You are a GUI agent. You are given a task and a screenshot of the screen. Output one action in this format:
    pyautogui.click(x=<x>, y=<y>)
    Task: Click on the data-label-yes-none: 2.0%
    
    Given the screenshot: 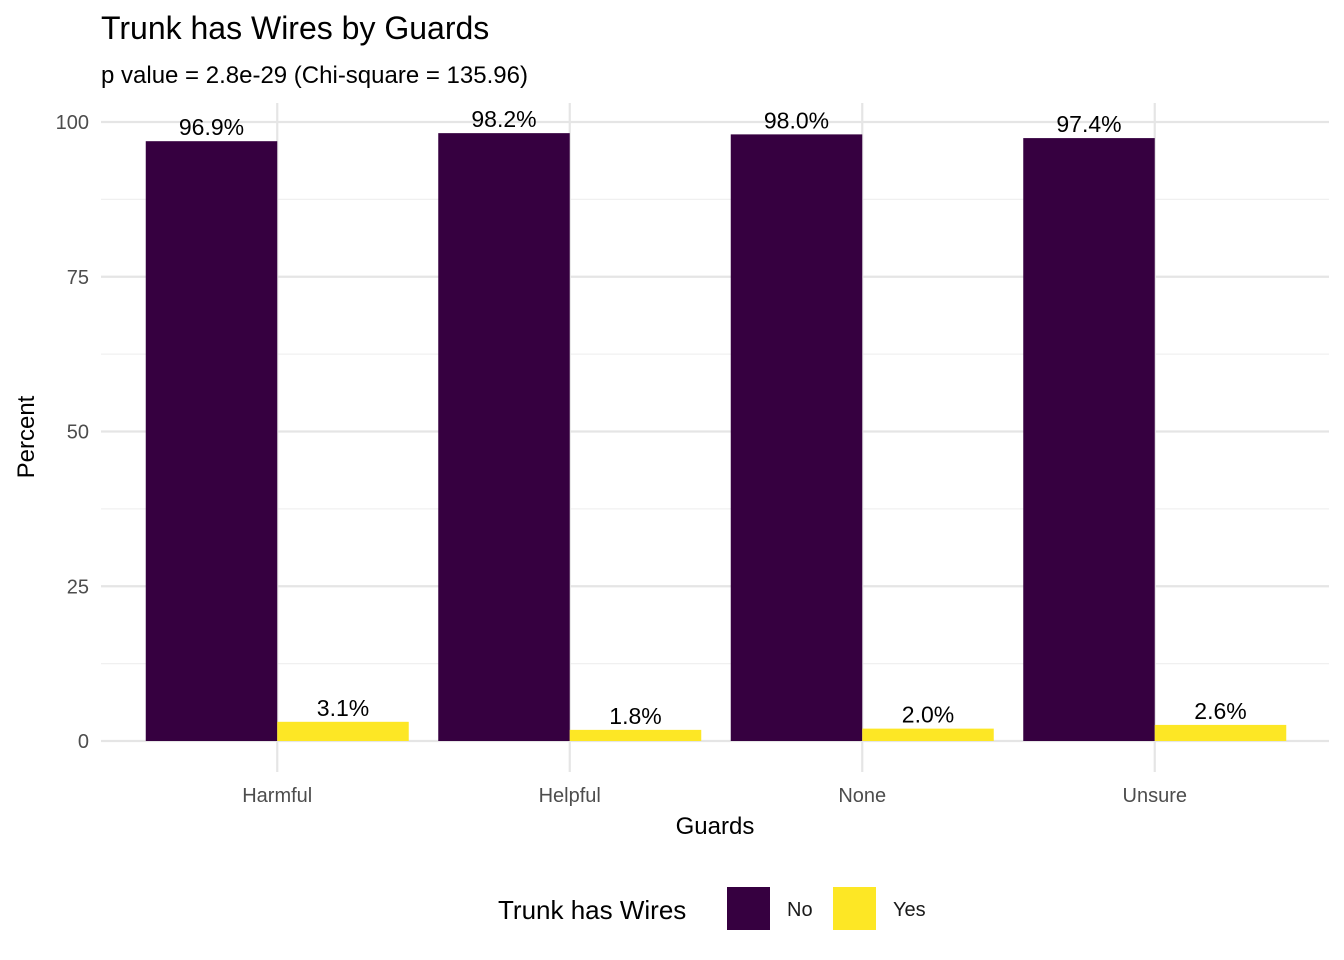 What is the action you would take?
    pyautogui.click(x=928, y=715)
    